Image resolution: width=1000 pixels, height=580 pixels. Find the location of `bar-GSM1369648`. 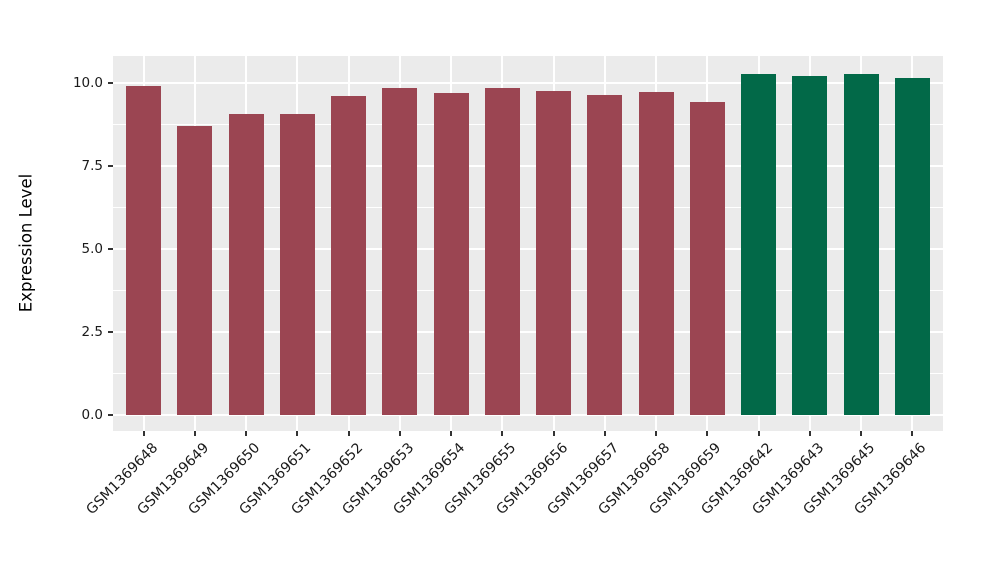

bar-GSM1369648 is located at coordinates (144, 250).